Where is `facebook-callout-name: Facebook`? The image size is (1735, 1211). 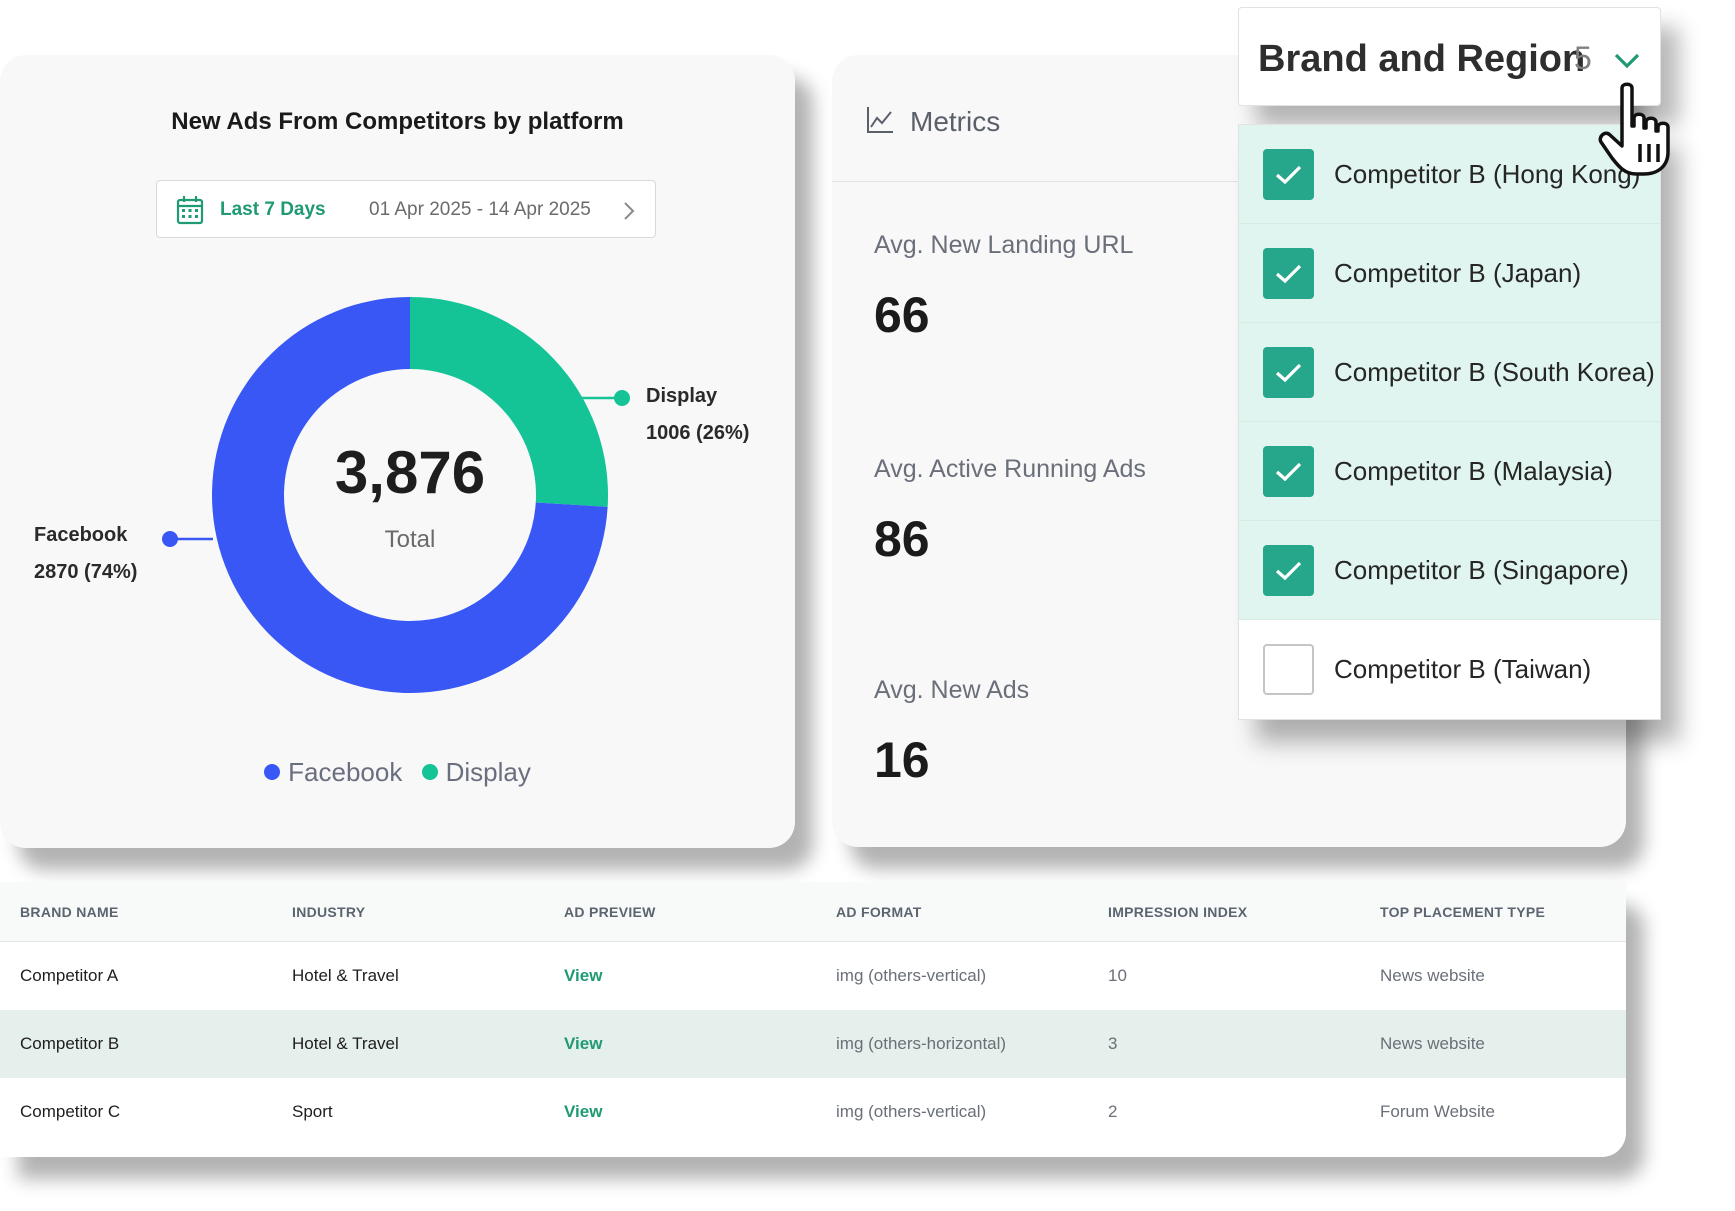 facebook-callout-name: Facebook is located at coordinates (81, 535).